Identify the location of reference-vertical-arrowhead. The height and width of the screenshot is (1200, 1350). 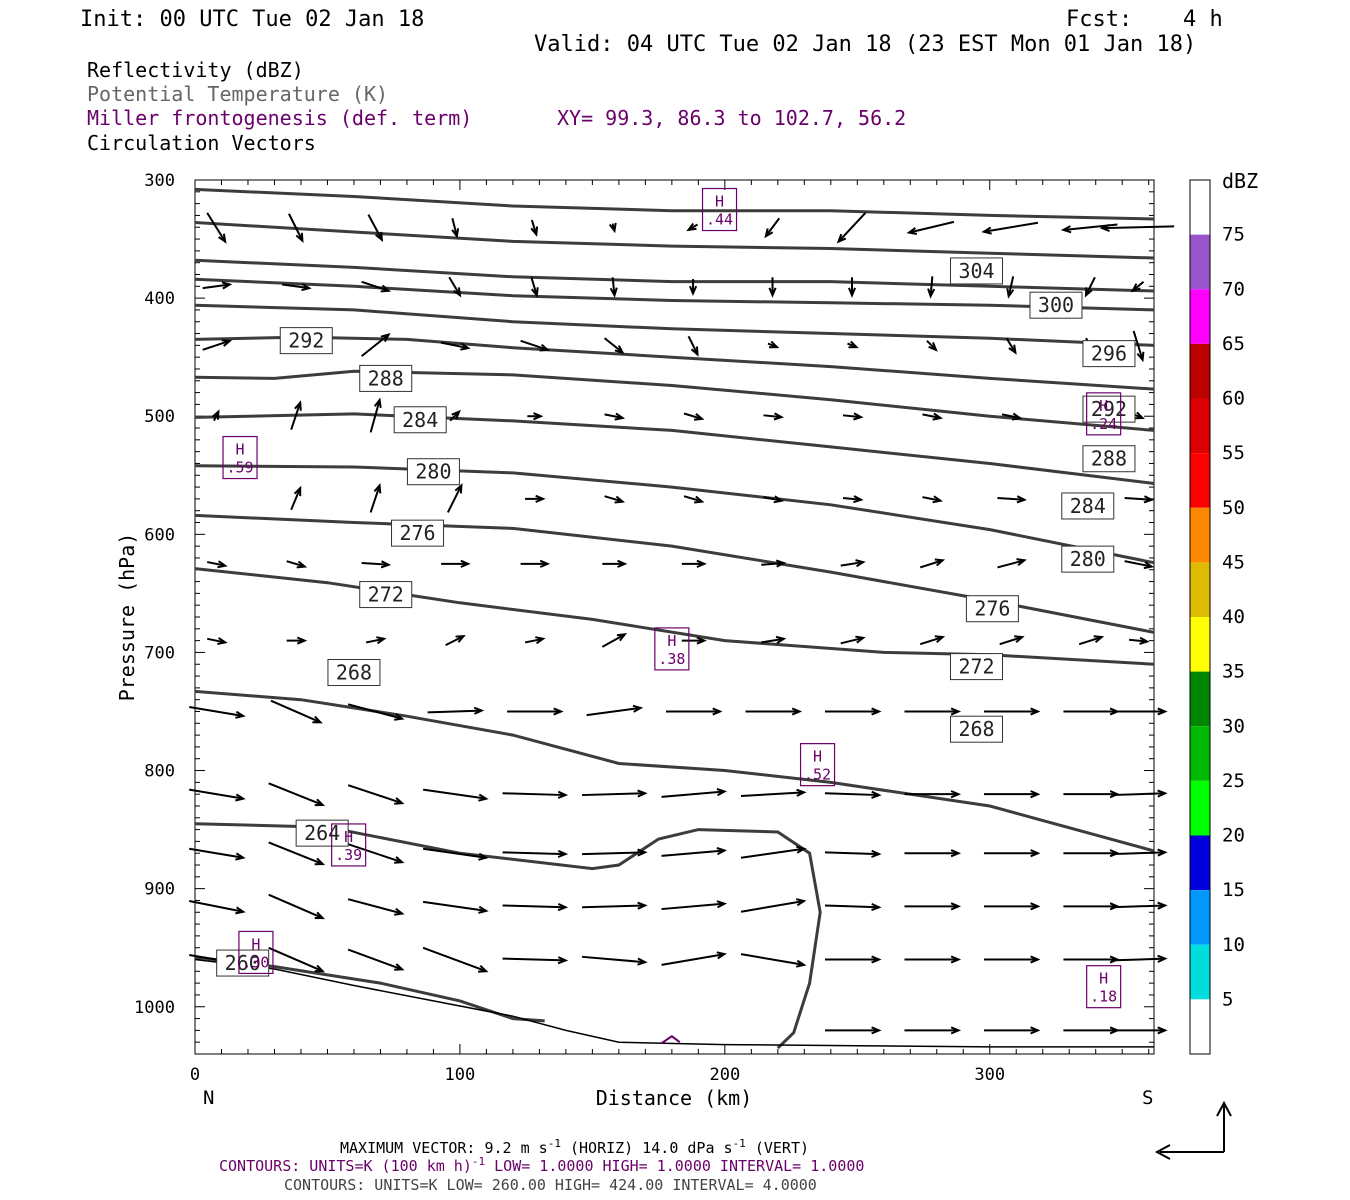
(1224, 1108).